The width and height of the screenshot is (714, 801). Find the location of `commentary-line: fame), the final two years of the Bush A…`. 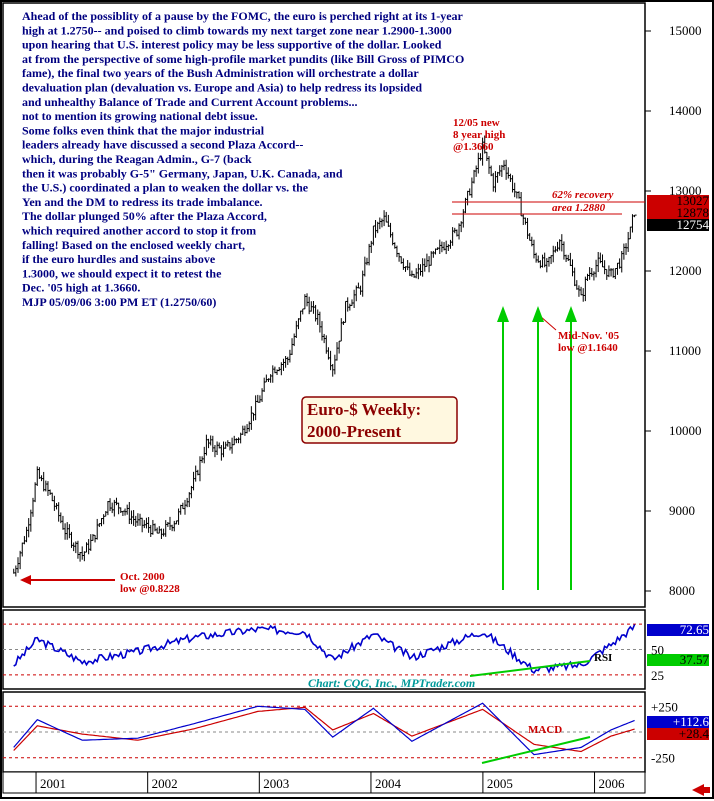

commentary-line: fame), the final two years of the Bush A… is located at coordinates (220, 73).